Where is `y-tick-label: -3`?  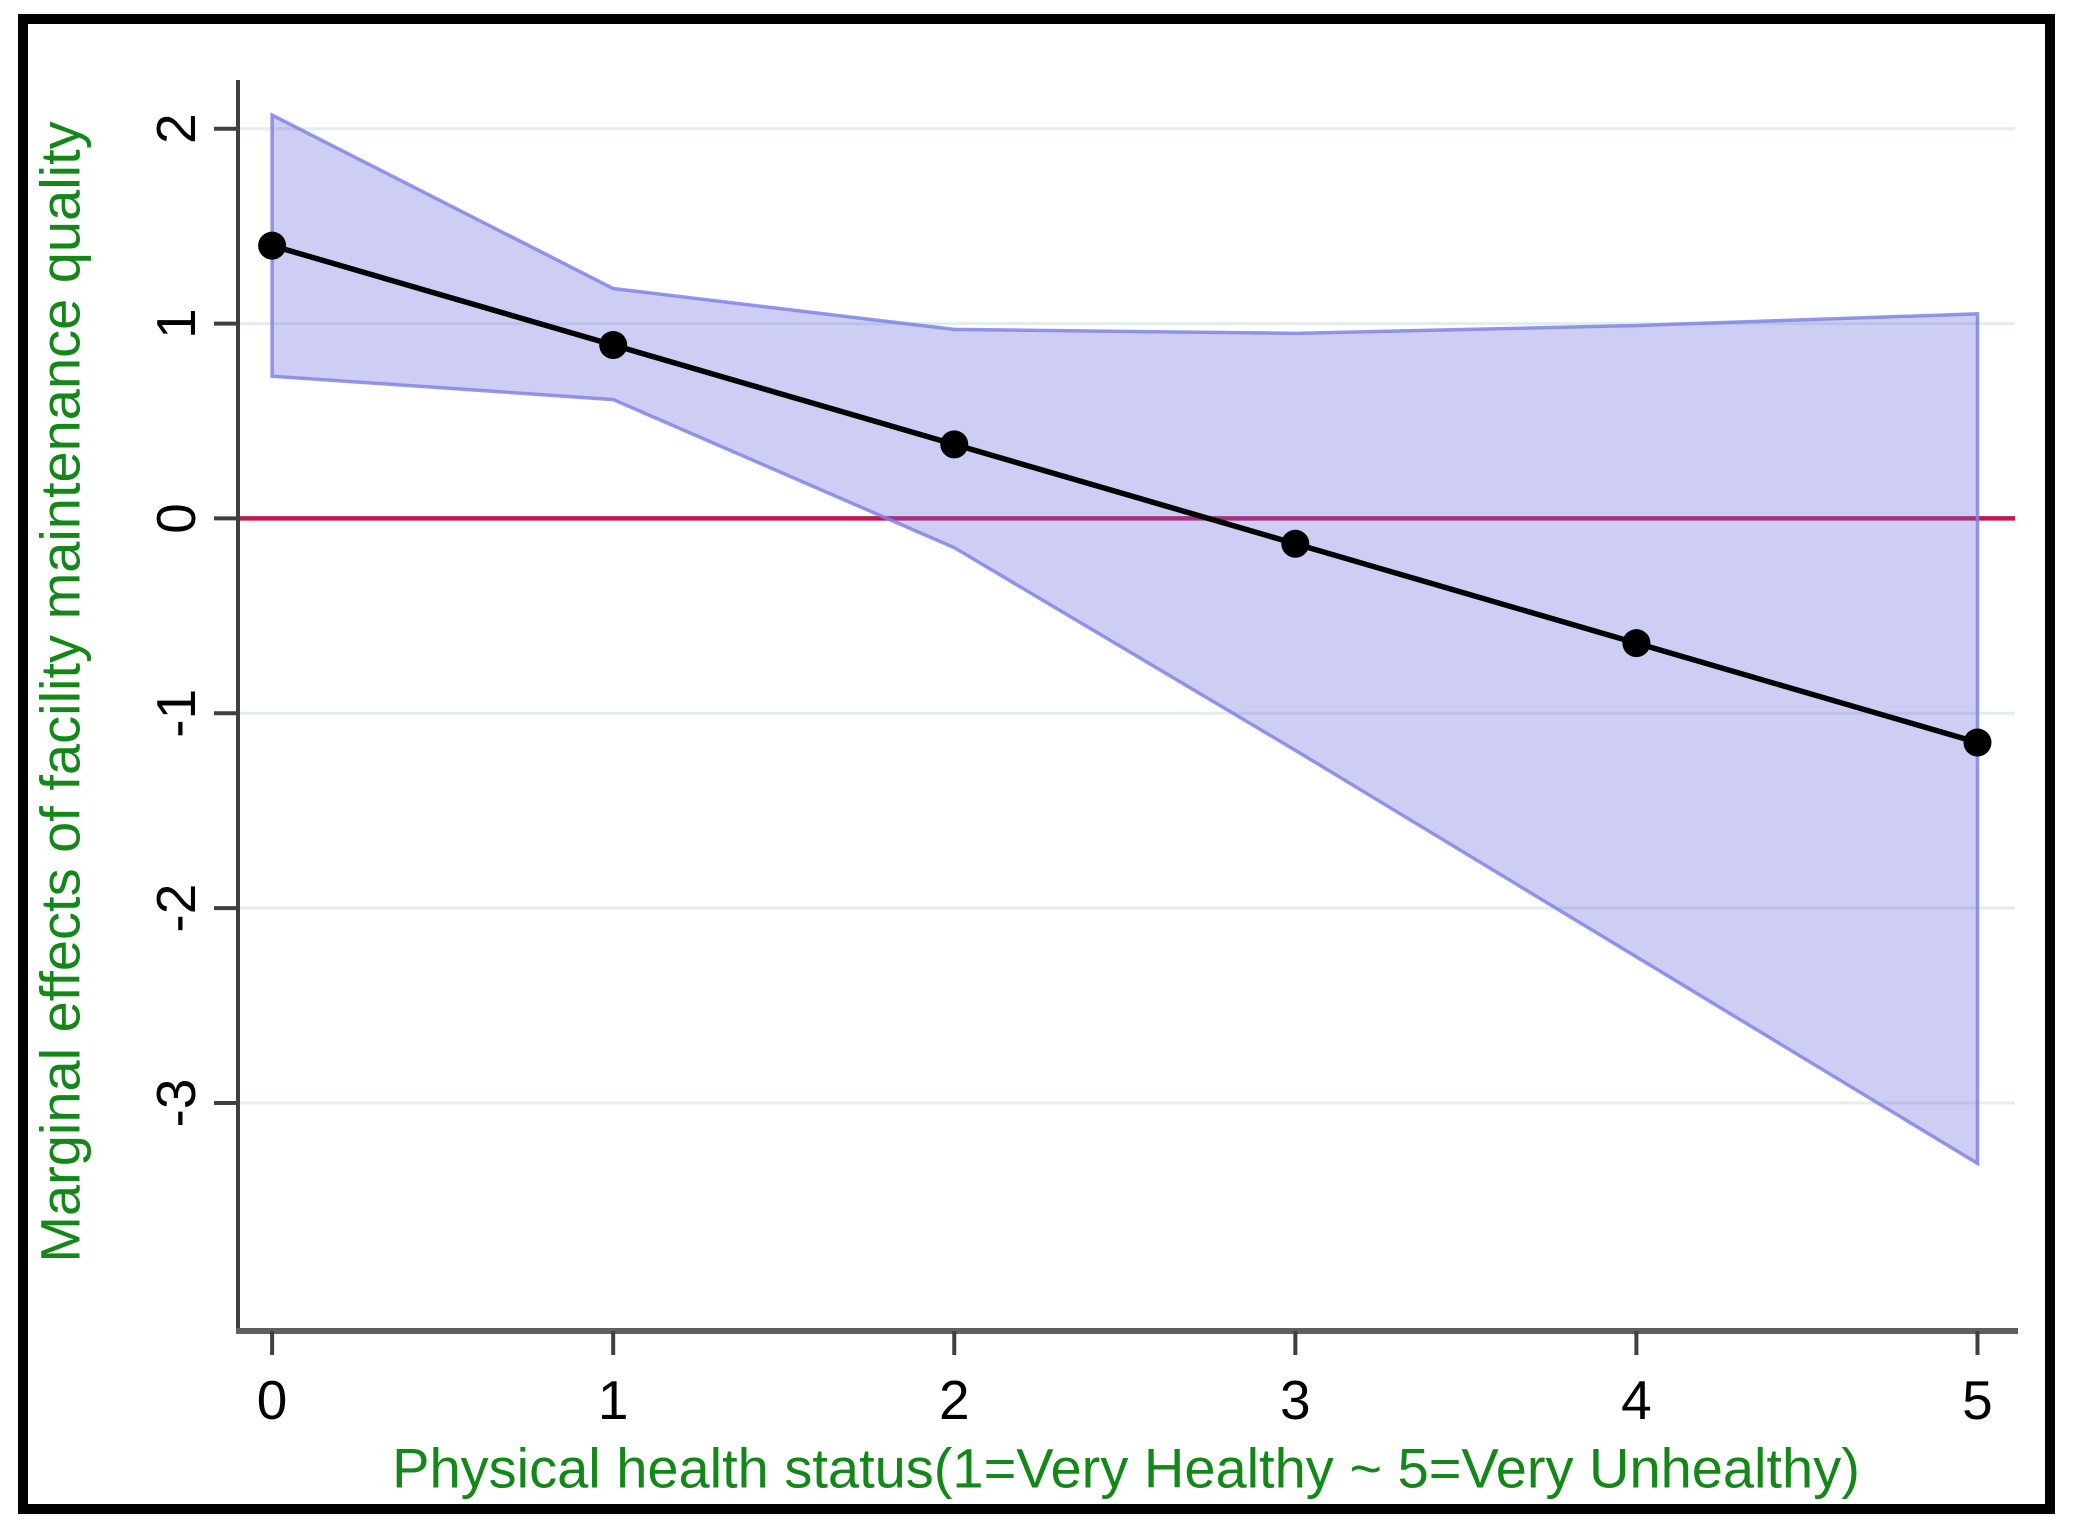 y-tick-label: -3 is located at coordinates (176, 1103).